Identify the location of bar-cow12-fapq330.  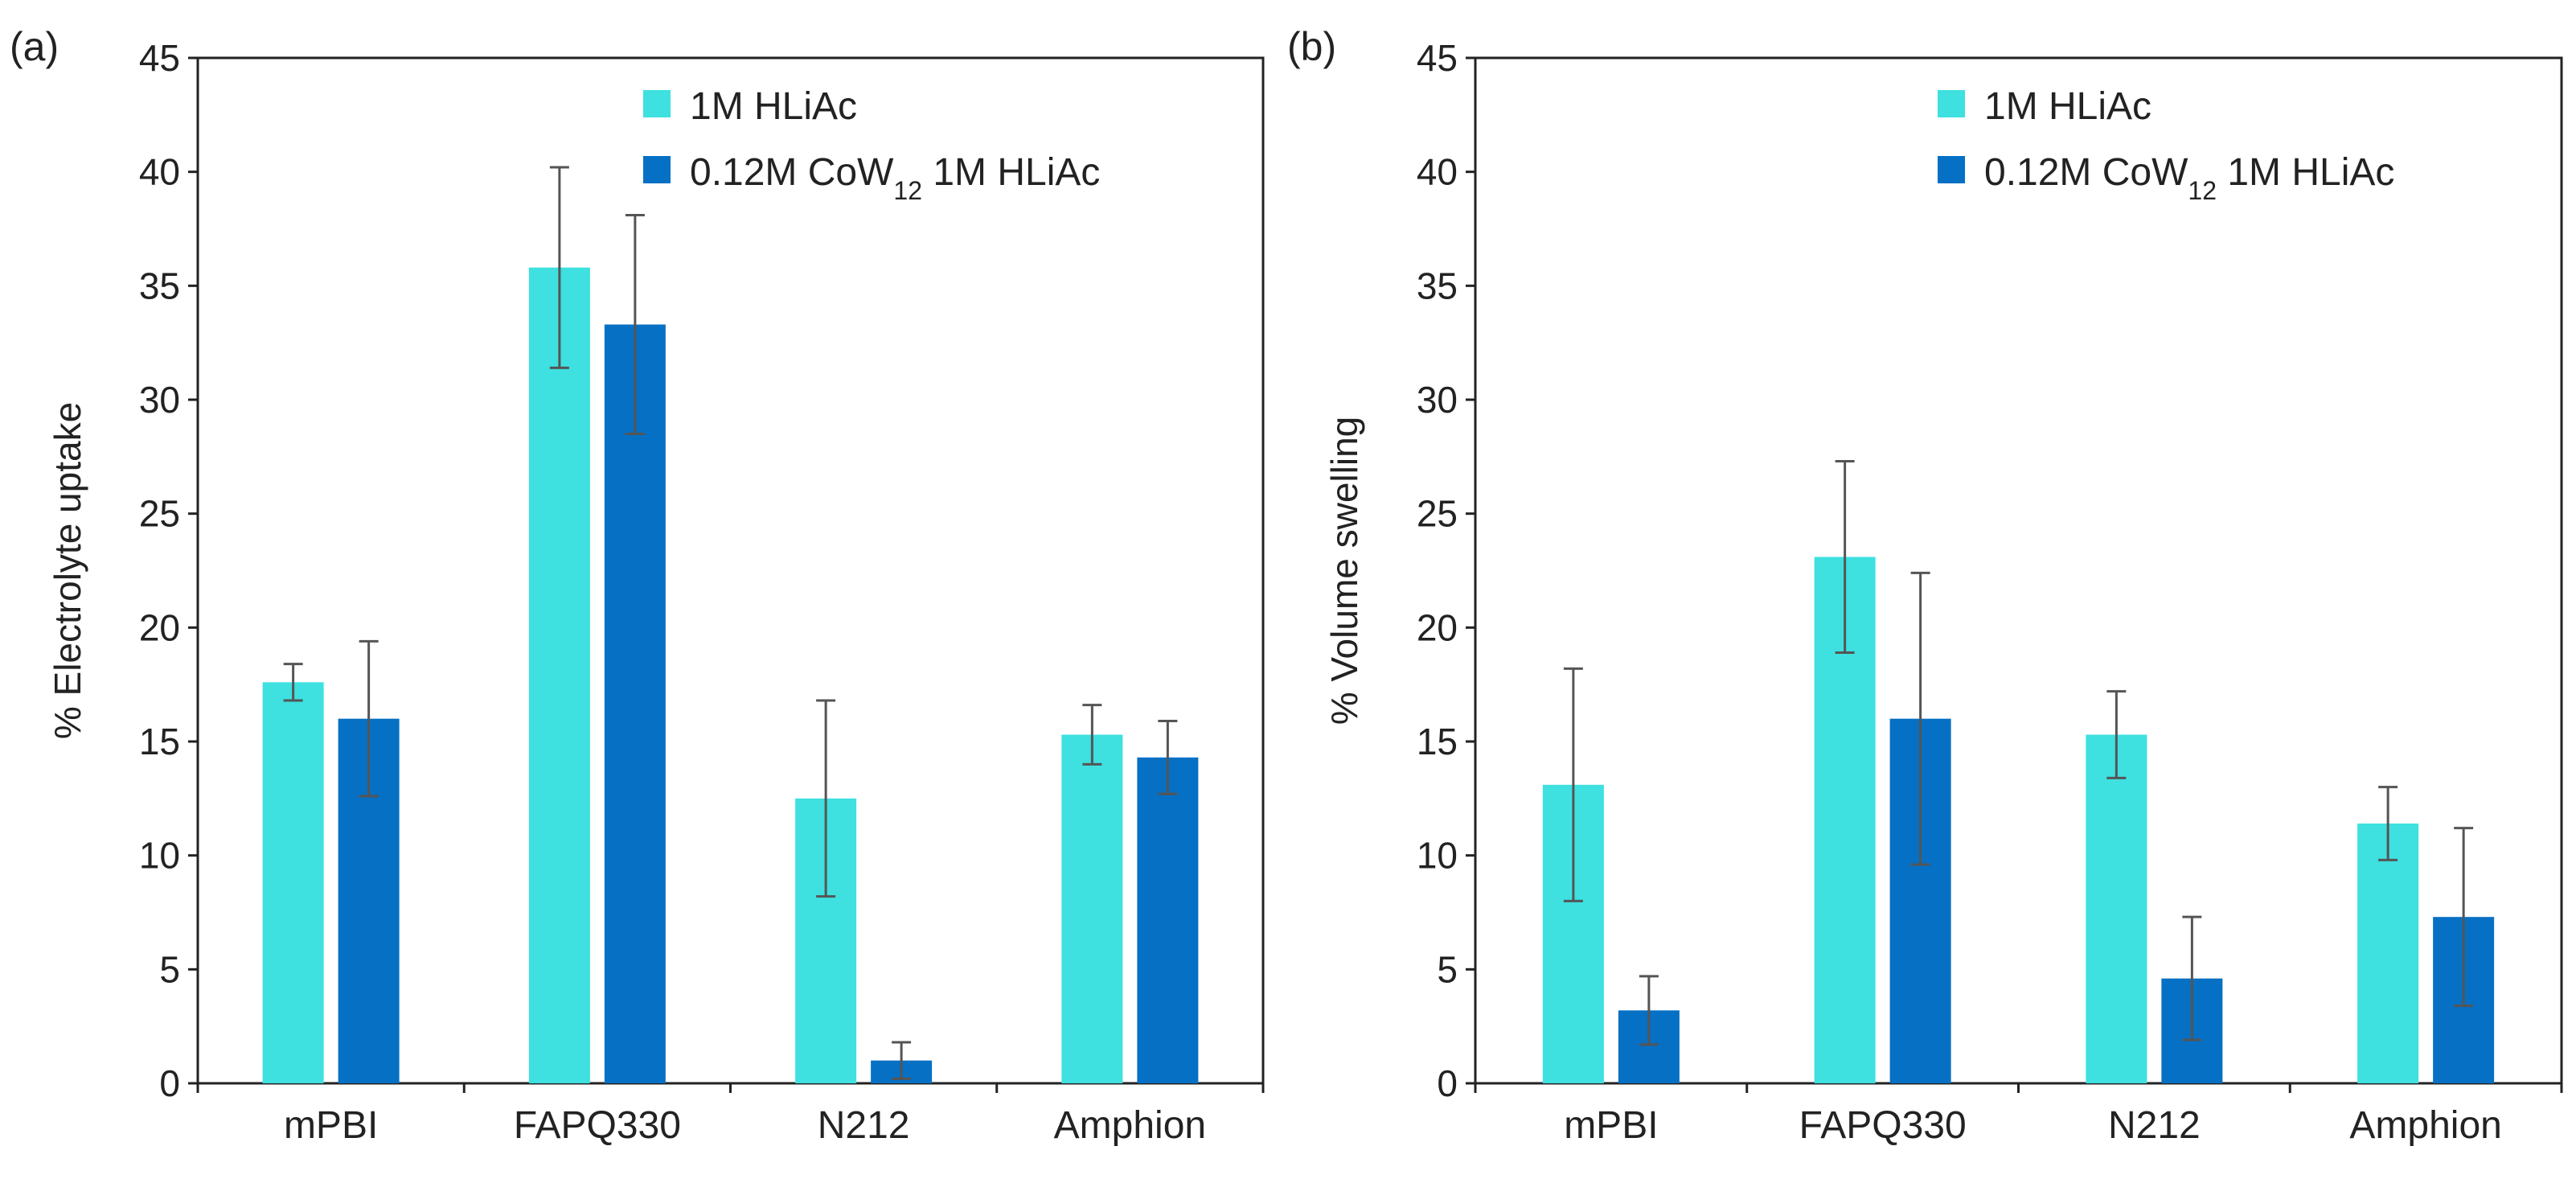
(635, 703).